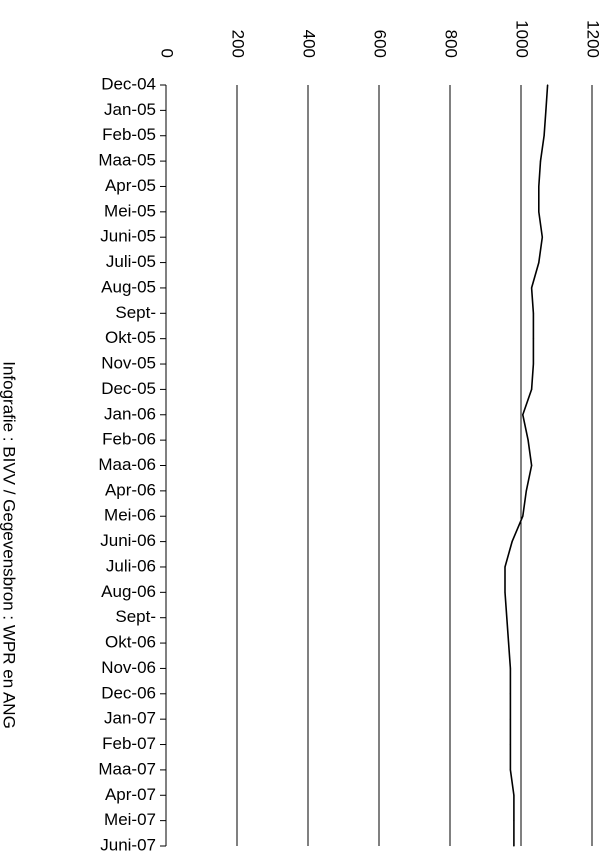 This screenshot has height=859, width=615. Describe the element at coordinates (130, 185) in the screenshot. I see `category-label-4: Apr-05` at that location.